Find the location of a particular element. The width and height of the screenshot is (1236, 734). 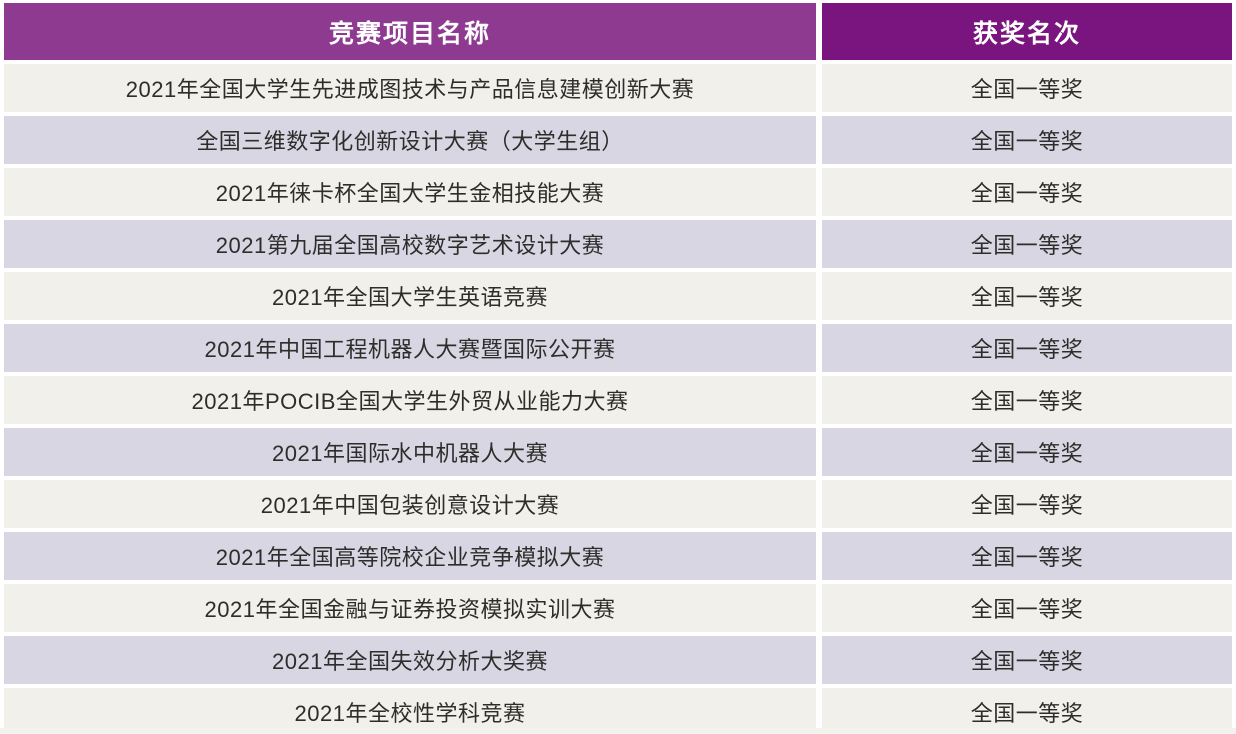

bottom-strip is located at coordinates (618, 731).